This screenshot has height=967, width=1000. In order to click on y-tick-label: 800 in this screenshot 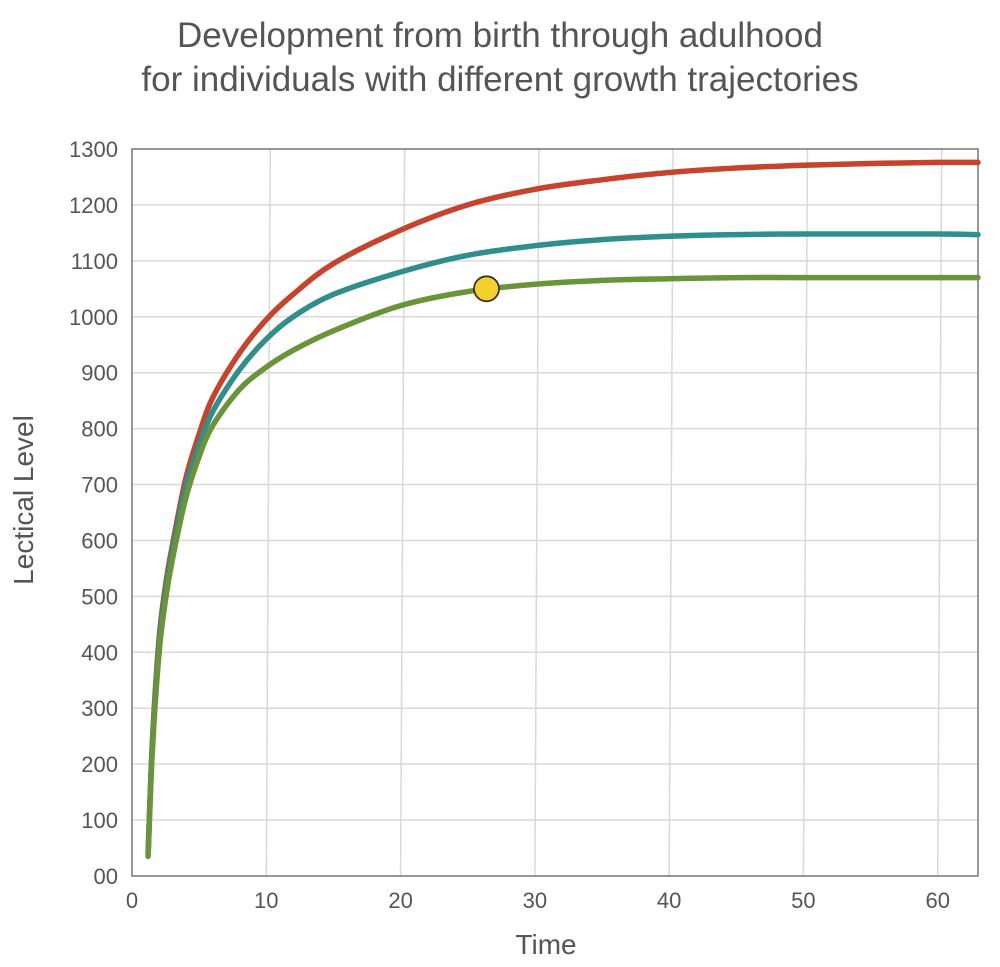, I will do `click(99, 429)`.